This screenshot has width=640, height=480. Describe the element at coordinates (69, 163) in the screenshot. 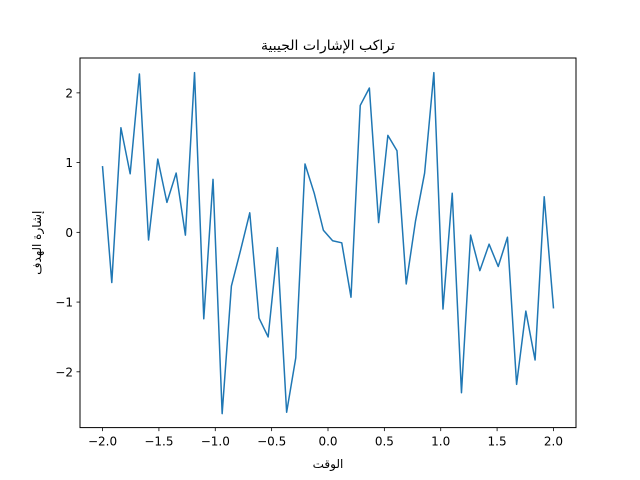

I see `y-tick-label: 1` at that location.